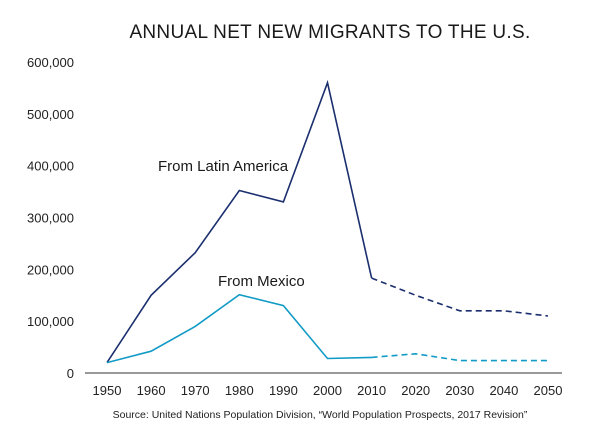 The width and height of the screenshot is (600, 445). I want to click on x-tick-label: 2030, so click(459, 390).